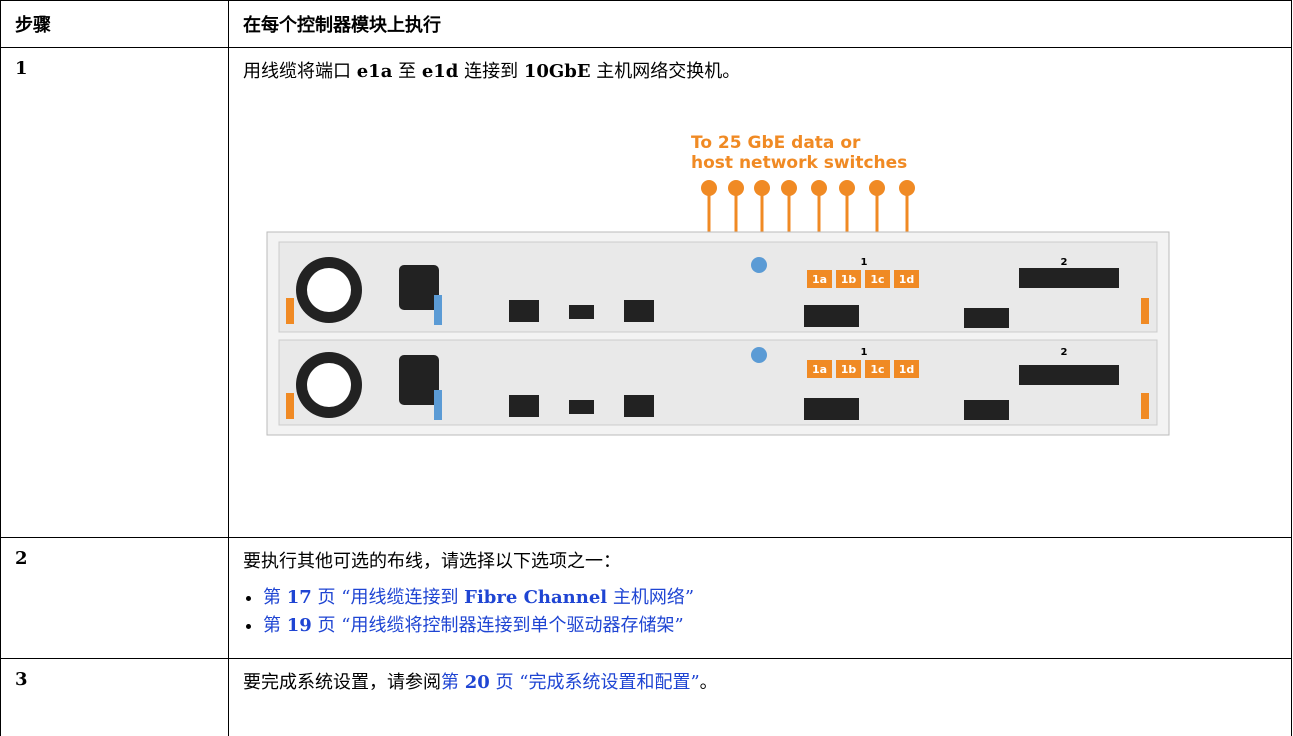 This screenshot has height=736, width=1293. Describe the element at coordinates (770, 626) in the screenshot. I see `option: 第 19 页 “用线缆将控制器连接到单个驱动器存储架”` at that location.